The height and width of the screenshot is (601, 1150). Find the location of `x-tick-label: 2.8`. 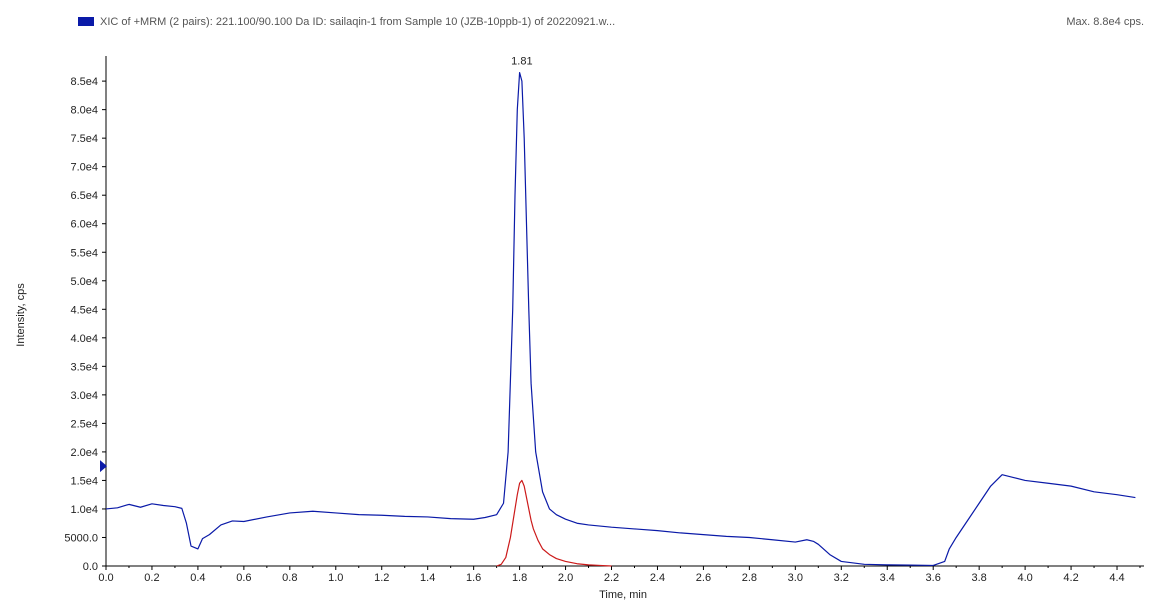

x-tick-label: 2.8 is located at coordinates (749, 578).